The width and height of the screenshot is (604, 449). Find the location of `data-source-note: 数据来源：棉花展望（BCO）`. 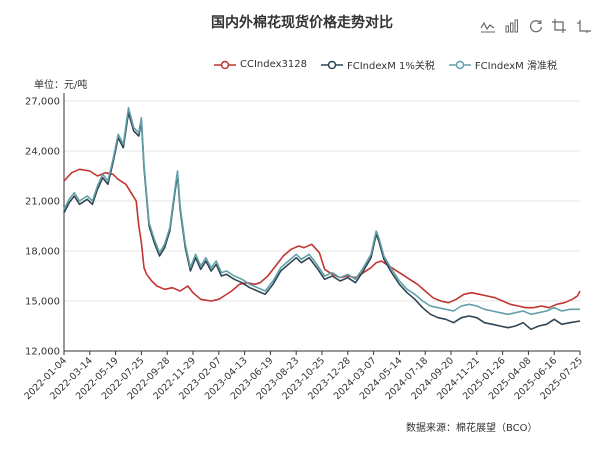

data-source-note: 数据来源：棉花展望（BCO） is located at coordinates (472, 428).